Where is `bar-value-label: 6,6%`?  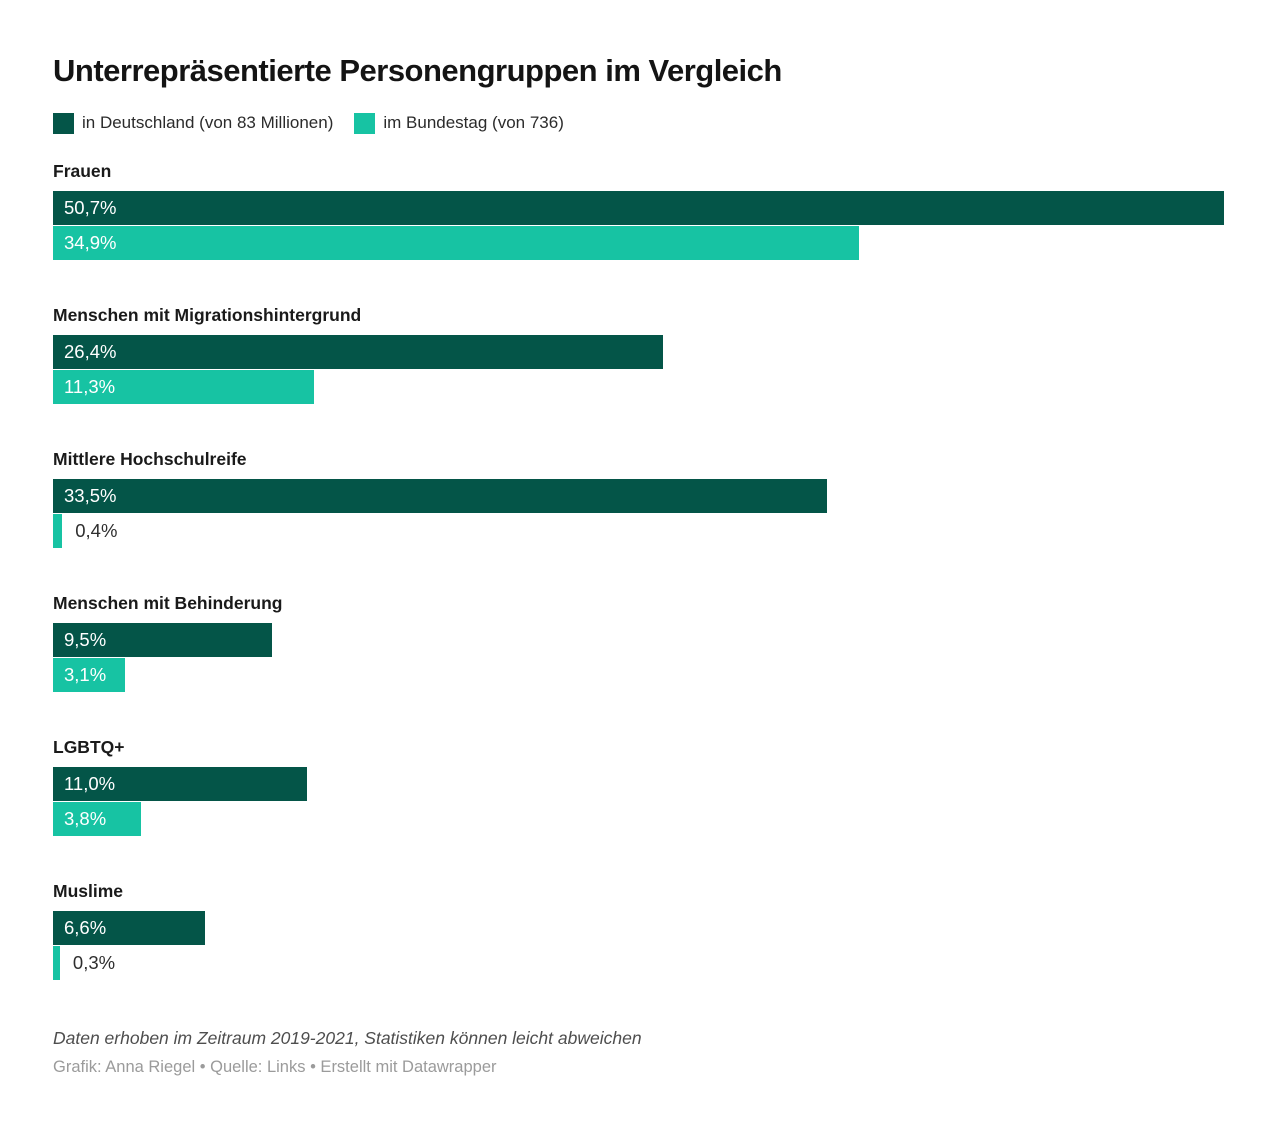 bar-value-label: 6,6% is located at coordinates (85, 927).